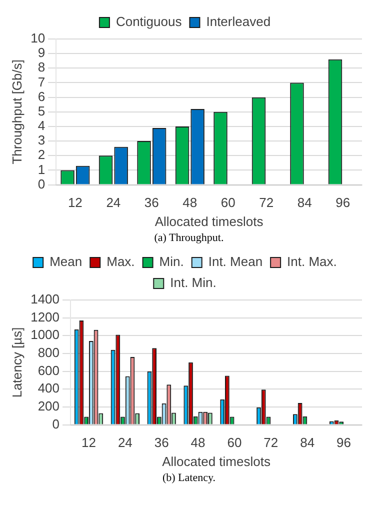  I want to click on y-tick-label: 200, so click(49, 406).